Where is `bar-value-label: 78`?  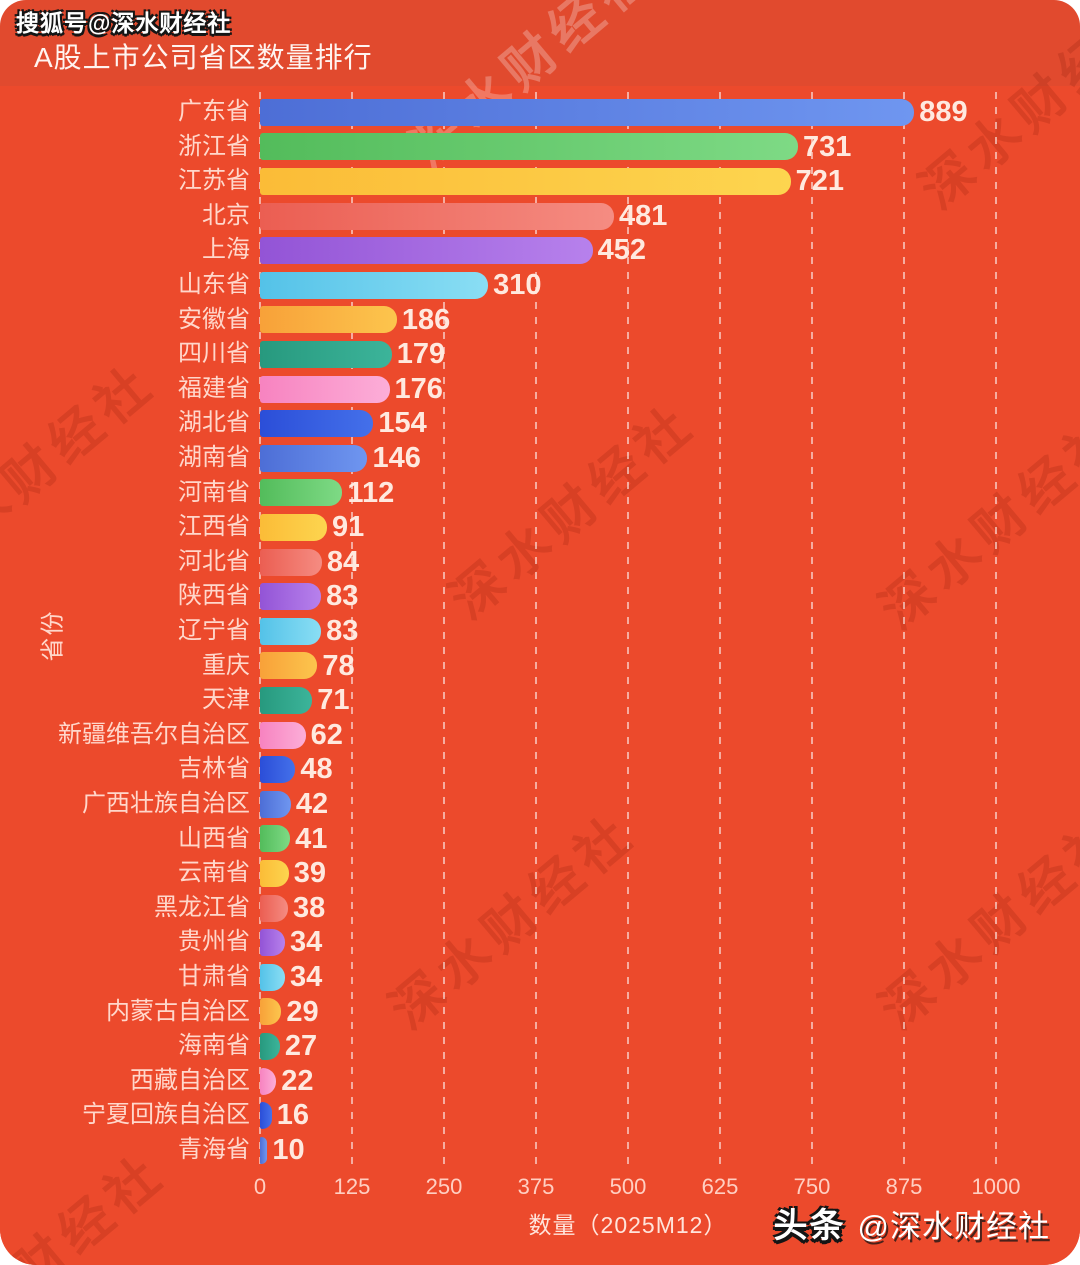 bar-value-label: 78 is located at coordinates (338, 665).